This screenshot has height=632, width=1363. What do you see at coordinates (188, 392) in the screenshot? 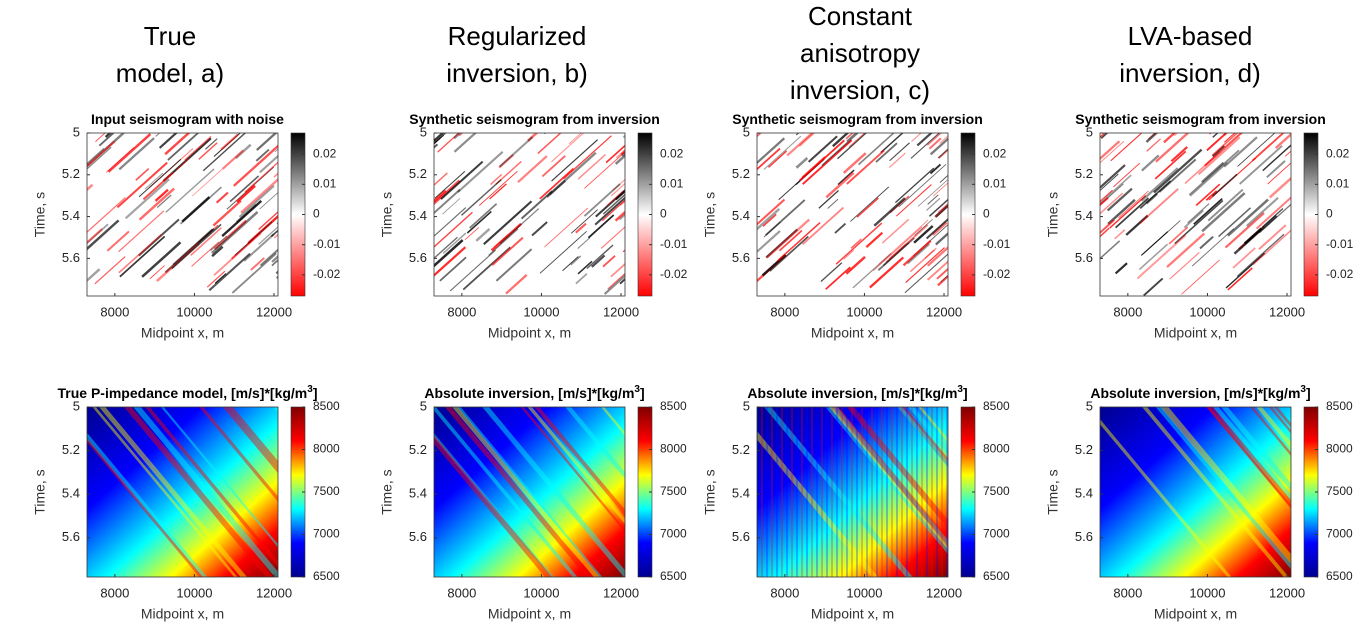
I see `panel-title: True P-impedance model, [m/s]*[kg/m3]` at bounding box center [188, 392].